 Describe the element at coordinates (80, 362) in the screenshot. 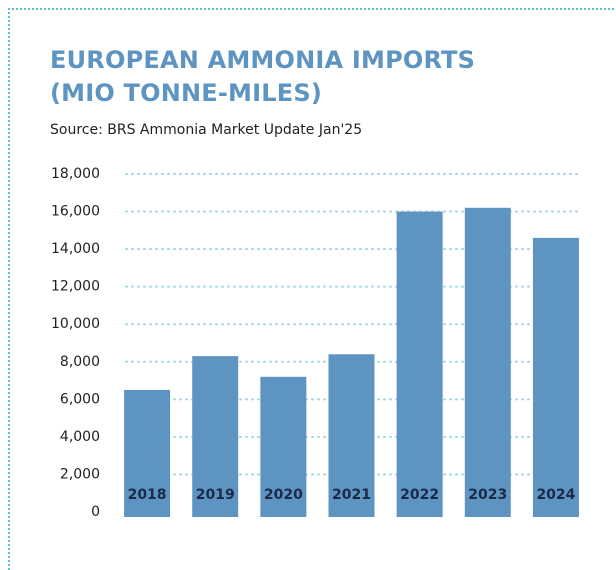

I see `y-tick-label: 8,000` at that location.